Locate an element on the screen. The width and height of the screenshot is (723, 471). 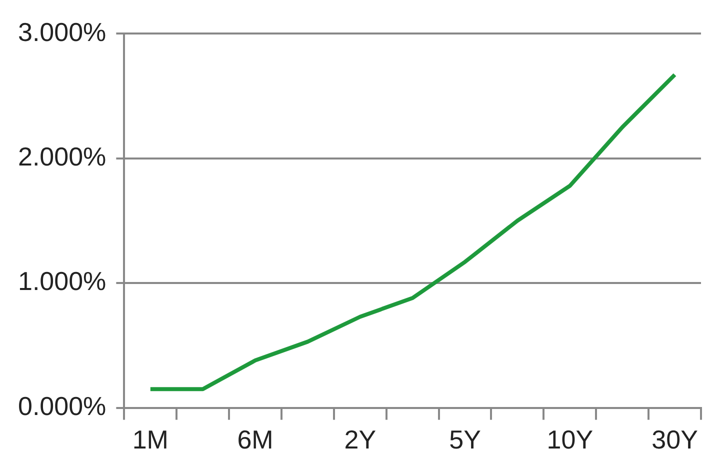
x-tick-label: 2Y is located at coordinates (360, 439).